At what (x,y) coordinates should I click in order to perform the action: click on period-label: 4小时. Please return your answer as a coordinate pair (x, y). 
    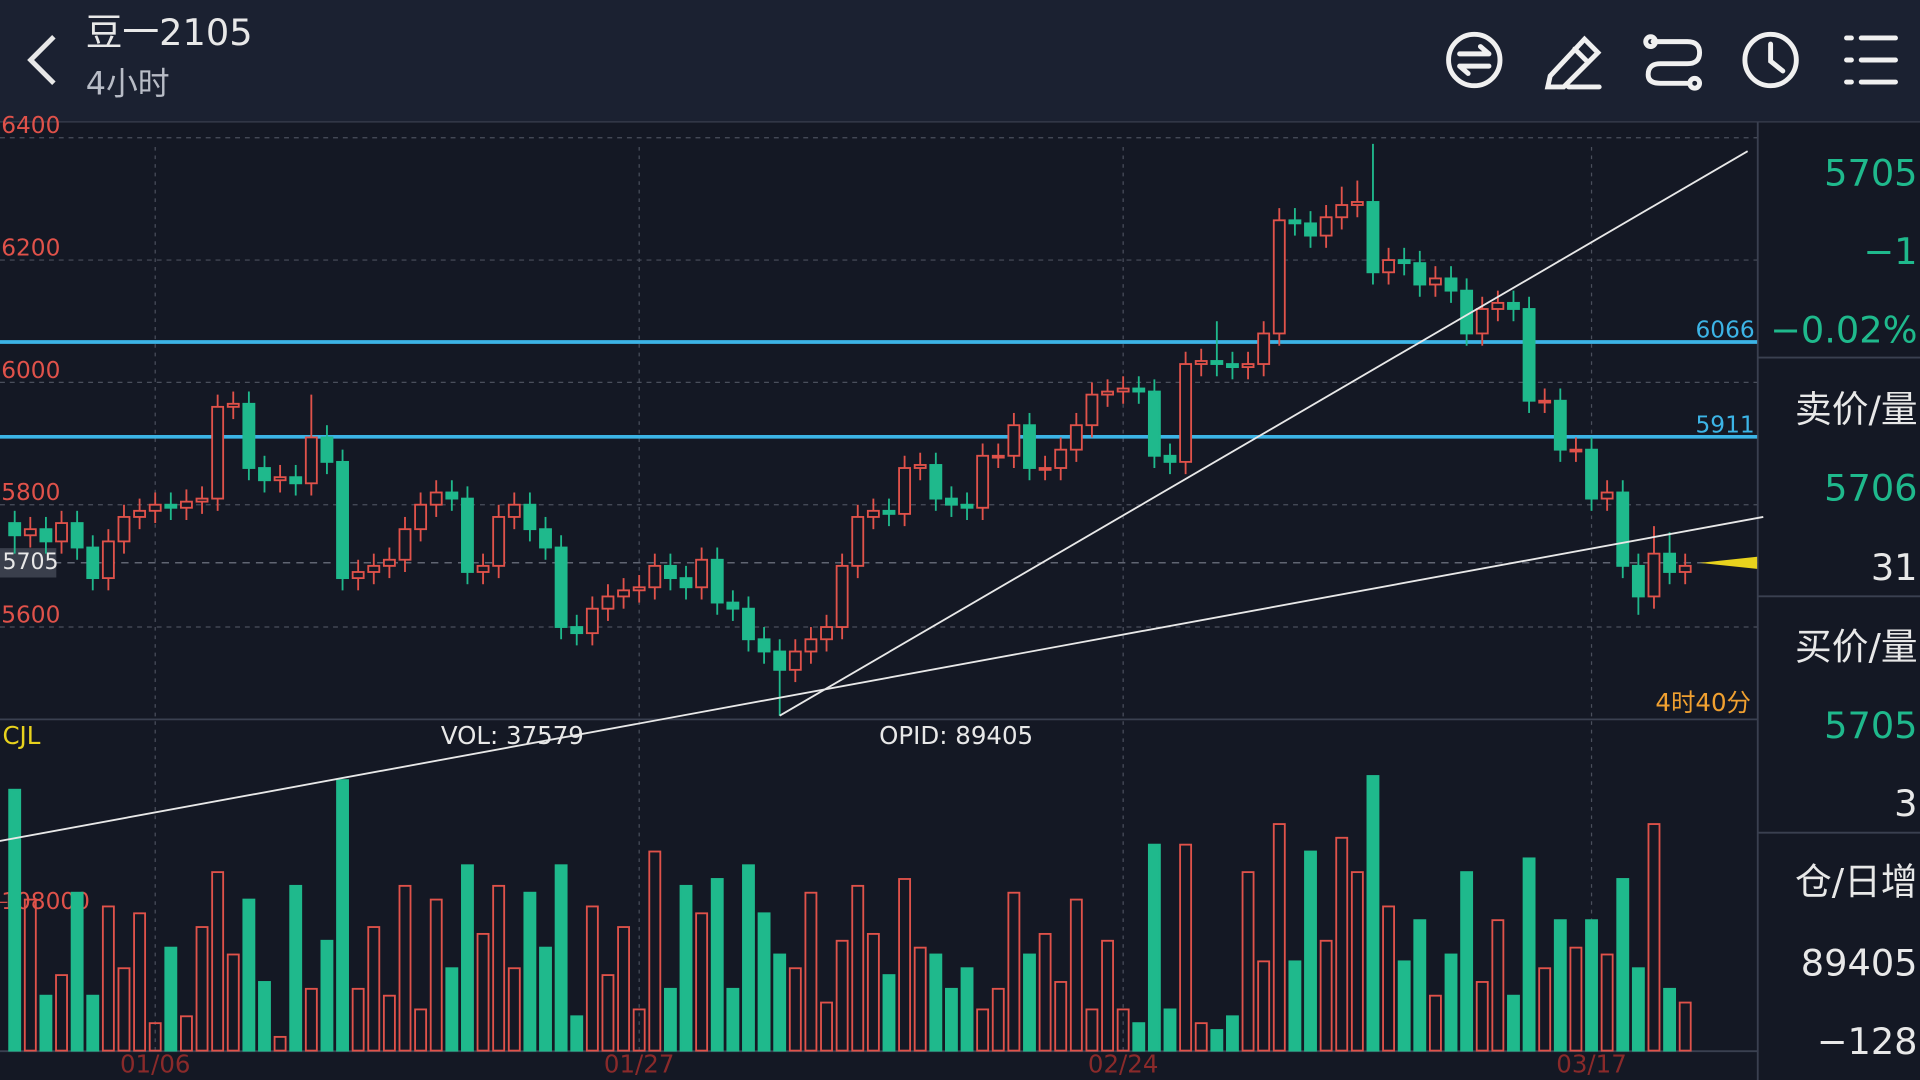
    Looking at the image, I should click on (128, 84).